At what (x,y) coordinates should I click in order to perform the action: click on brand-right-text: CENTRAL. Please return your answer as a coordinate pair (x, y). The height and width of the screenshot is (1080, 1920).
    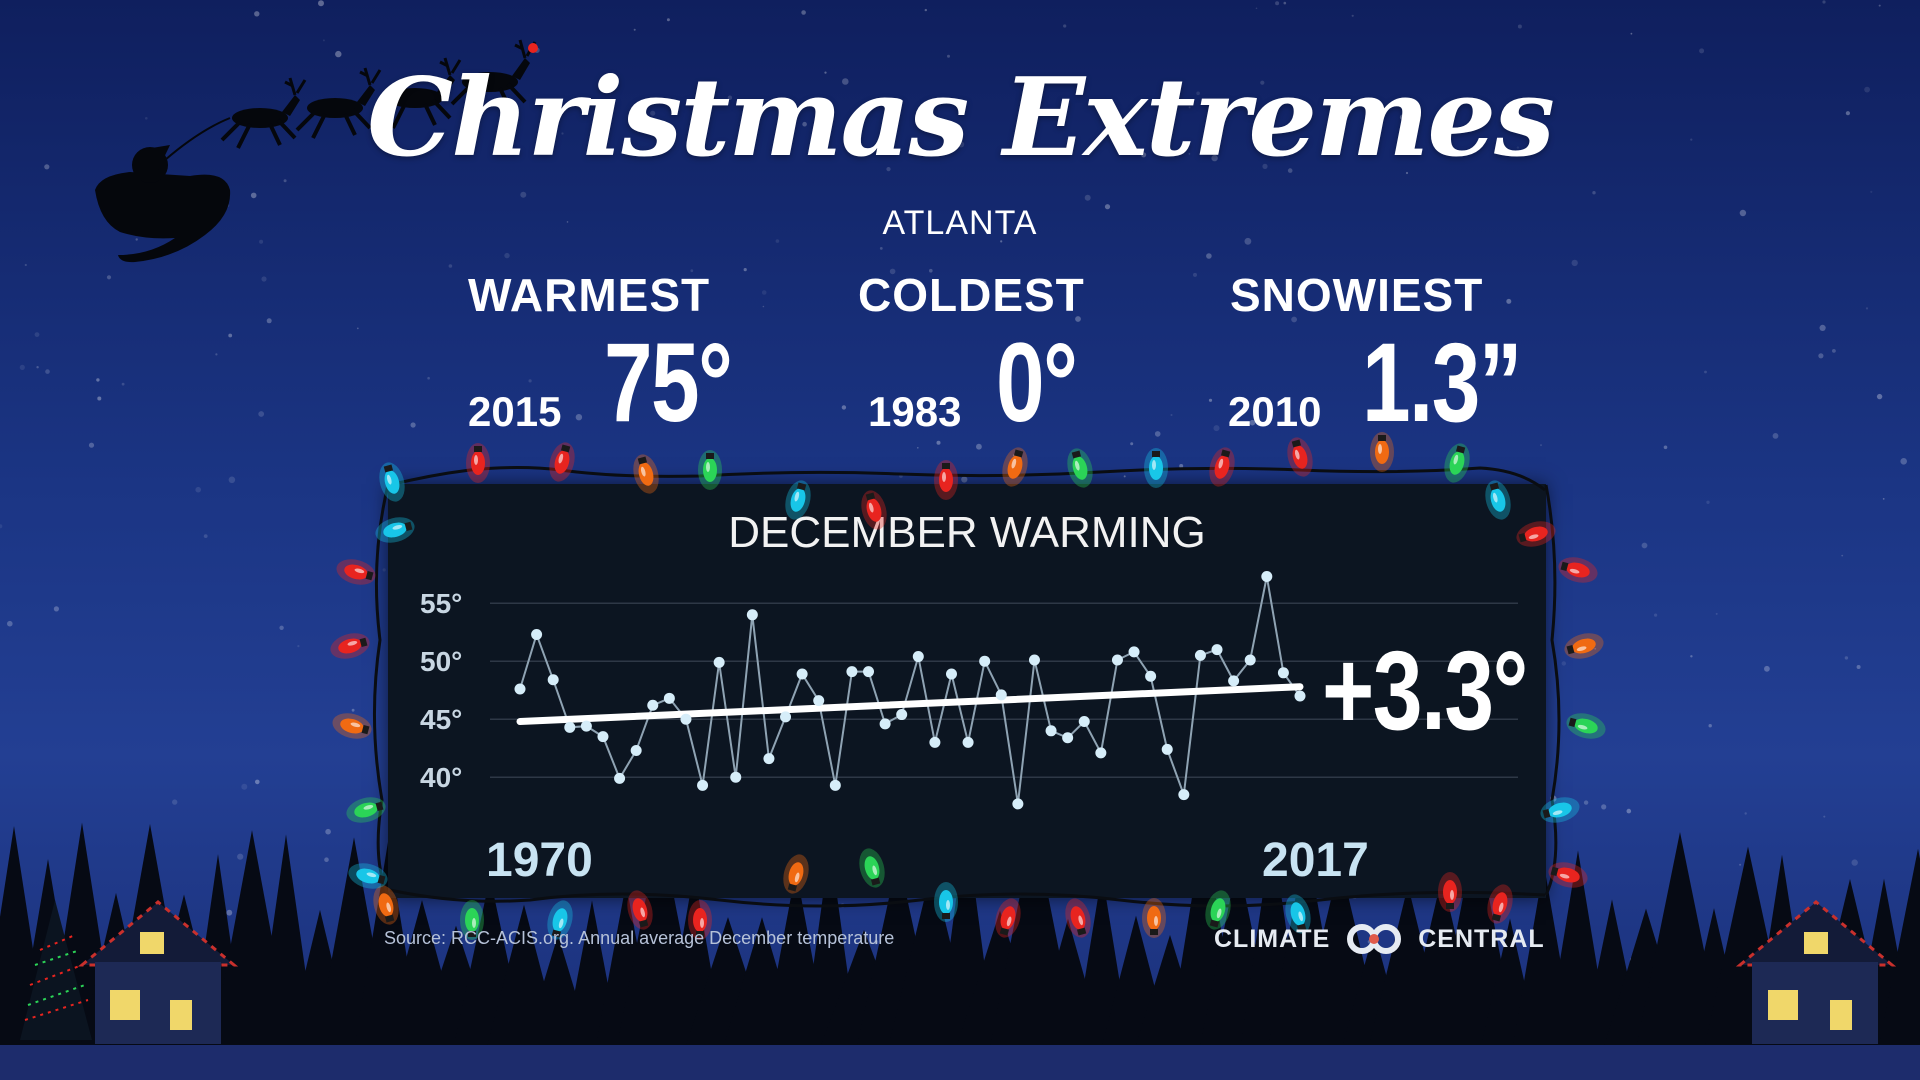
    Looking at the image, I should click on (1481, 938).